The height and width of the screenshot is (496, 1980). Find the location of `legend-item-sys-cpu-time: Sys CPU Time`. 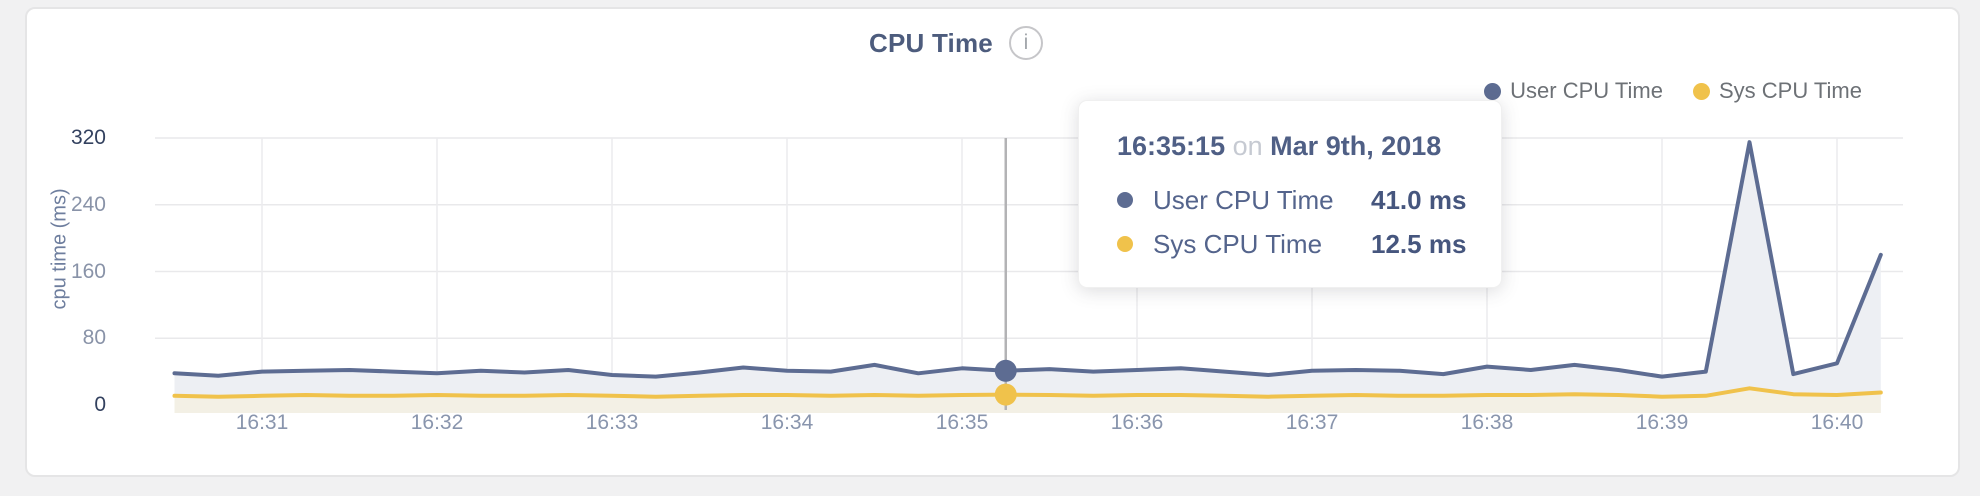

legend-item-sys-cpu-time: Sys CPU Time is located at coordinates (1777, 91).